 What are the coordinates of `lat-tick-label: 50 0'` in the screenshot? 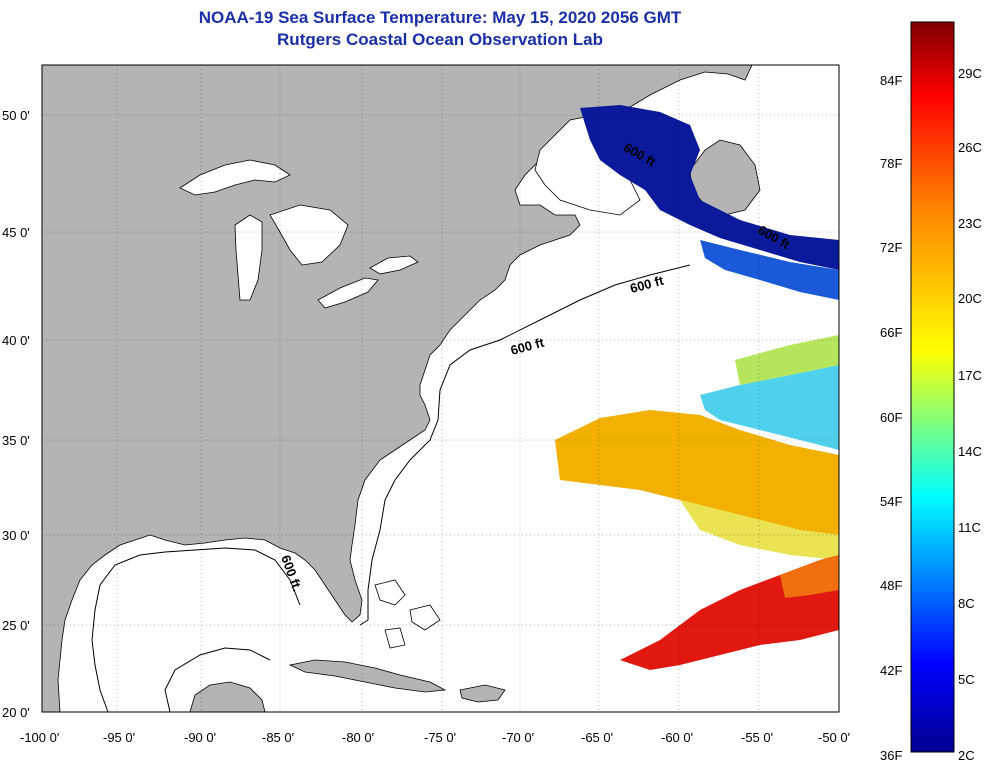 It's located at (16, 115).